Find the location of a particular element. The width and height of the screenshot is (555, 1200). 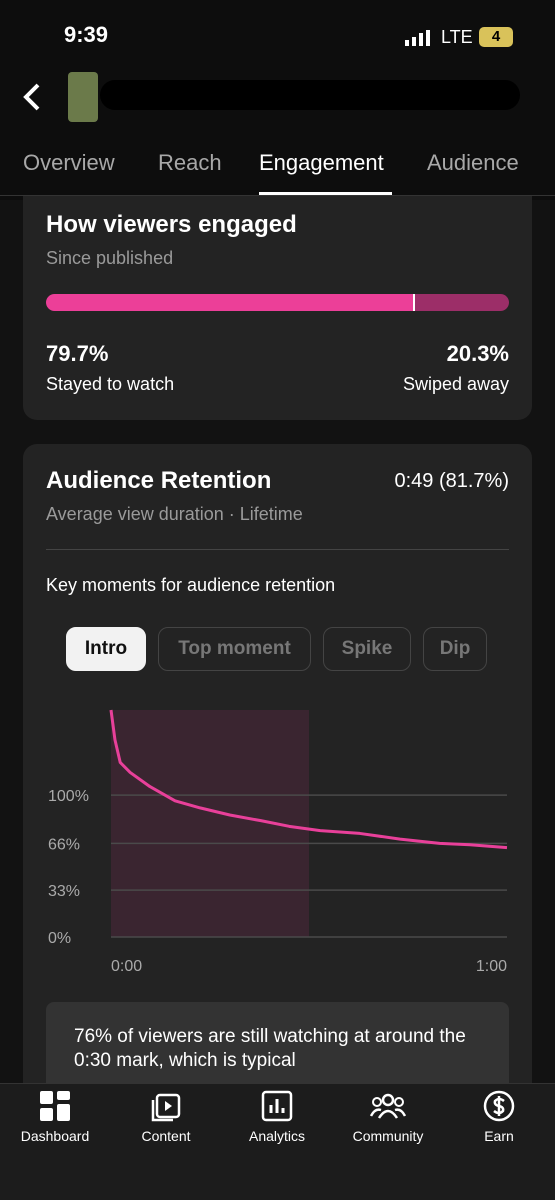

nav-dashboard: Dashboard is located at coordinates (55, 1117).